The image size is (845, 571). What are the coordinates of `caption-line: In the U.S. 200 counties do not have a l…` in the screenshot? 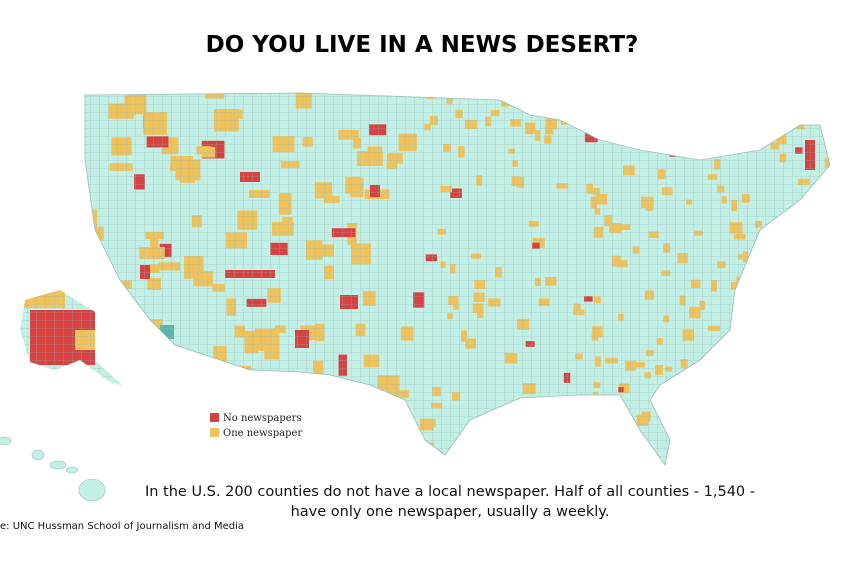 It's located at (450, 492).